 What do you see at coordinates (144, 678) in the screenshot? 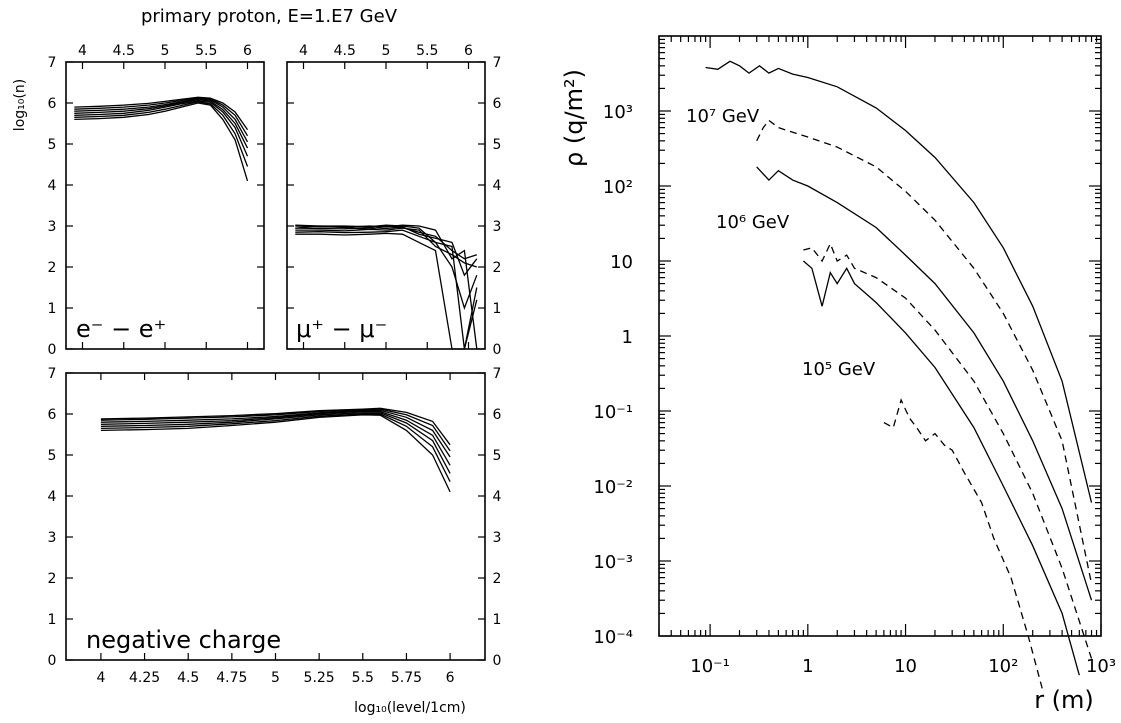
I see `negative-charge-xtick-label: 4.25` at bounding box center [144, 678].